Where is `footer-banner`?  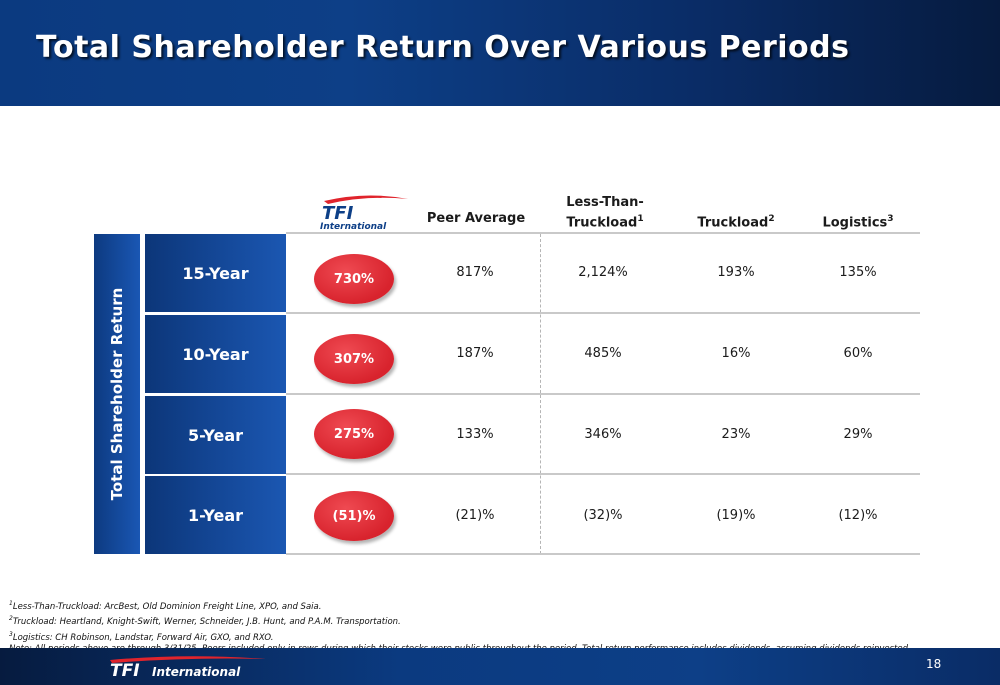
footer-banner is located at coordinates (500, 666).